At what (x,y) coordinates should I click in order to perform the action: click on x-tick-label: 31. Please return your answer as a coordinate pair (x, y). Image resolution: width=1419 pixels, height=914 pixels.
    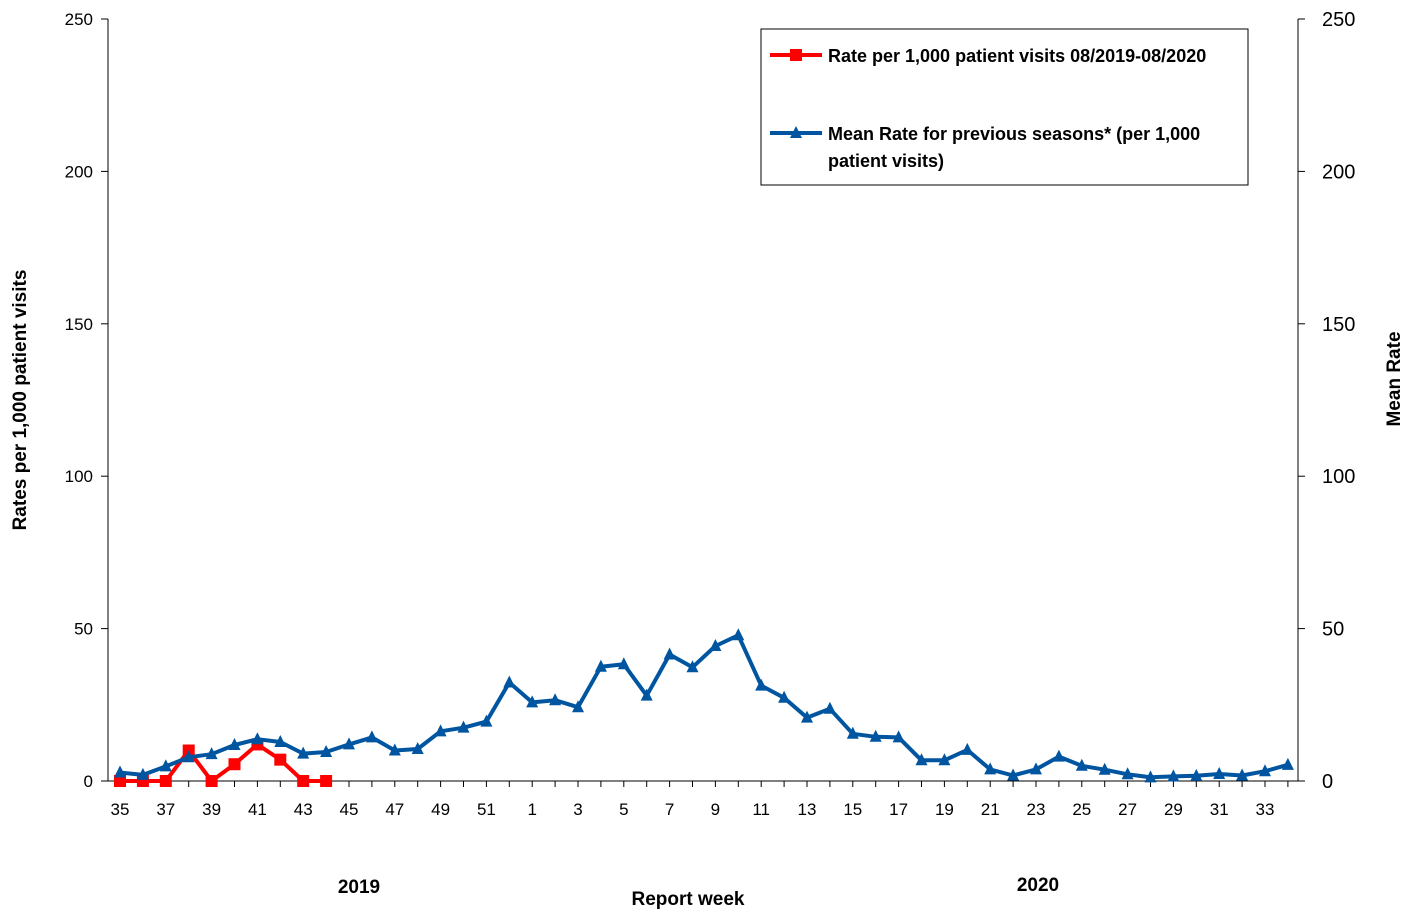
    Looking at the image, I should click on (1219, 809).